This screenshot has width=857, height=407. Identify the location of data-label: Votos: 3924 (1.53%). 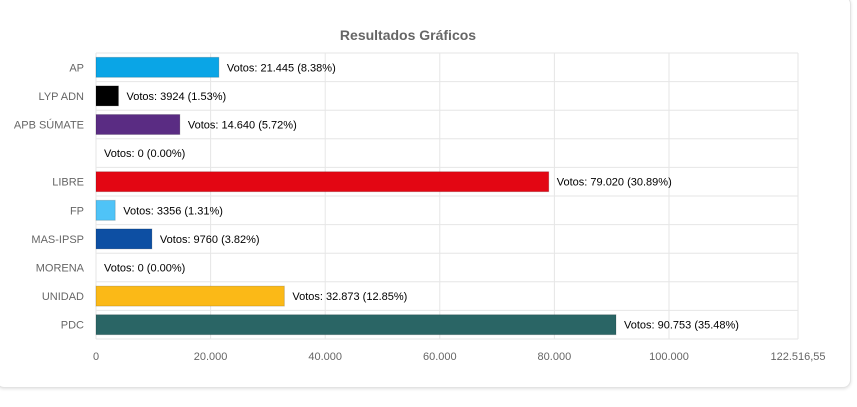
(176, 97).